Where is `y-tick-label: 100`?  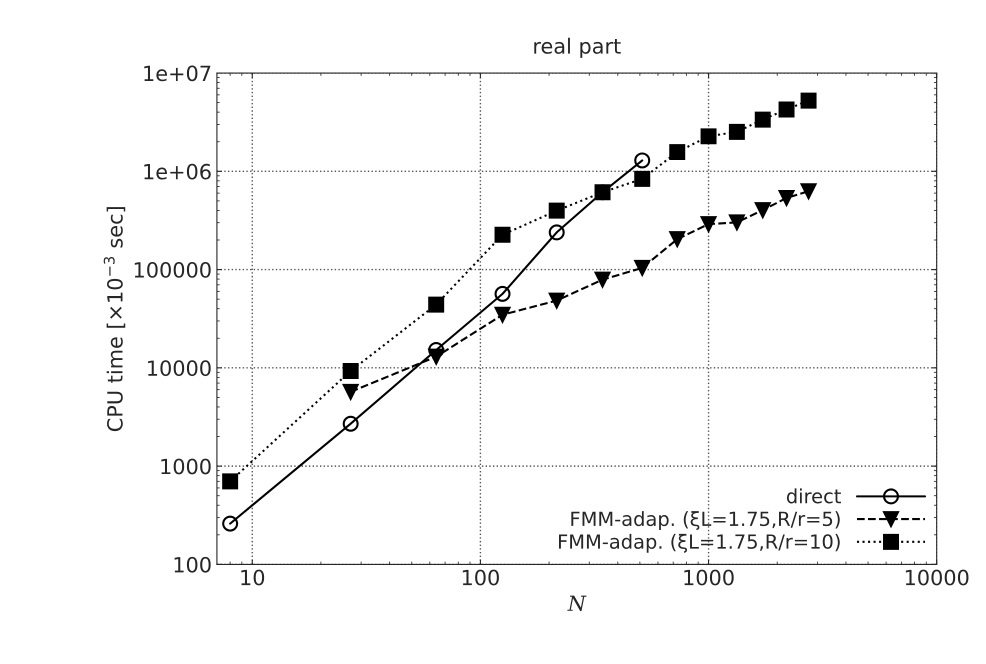
y-tick-label: 100 is located at coordinates (192, 564).